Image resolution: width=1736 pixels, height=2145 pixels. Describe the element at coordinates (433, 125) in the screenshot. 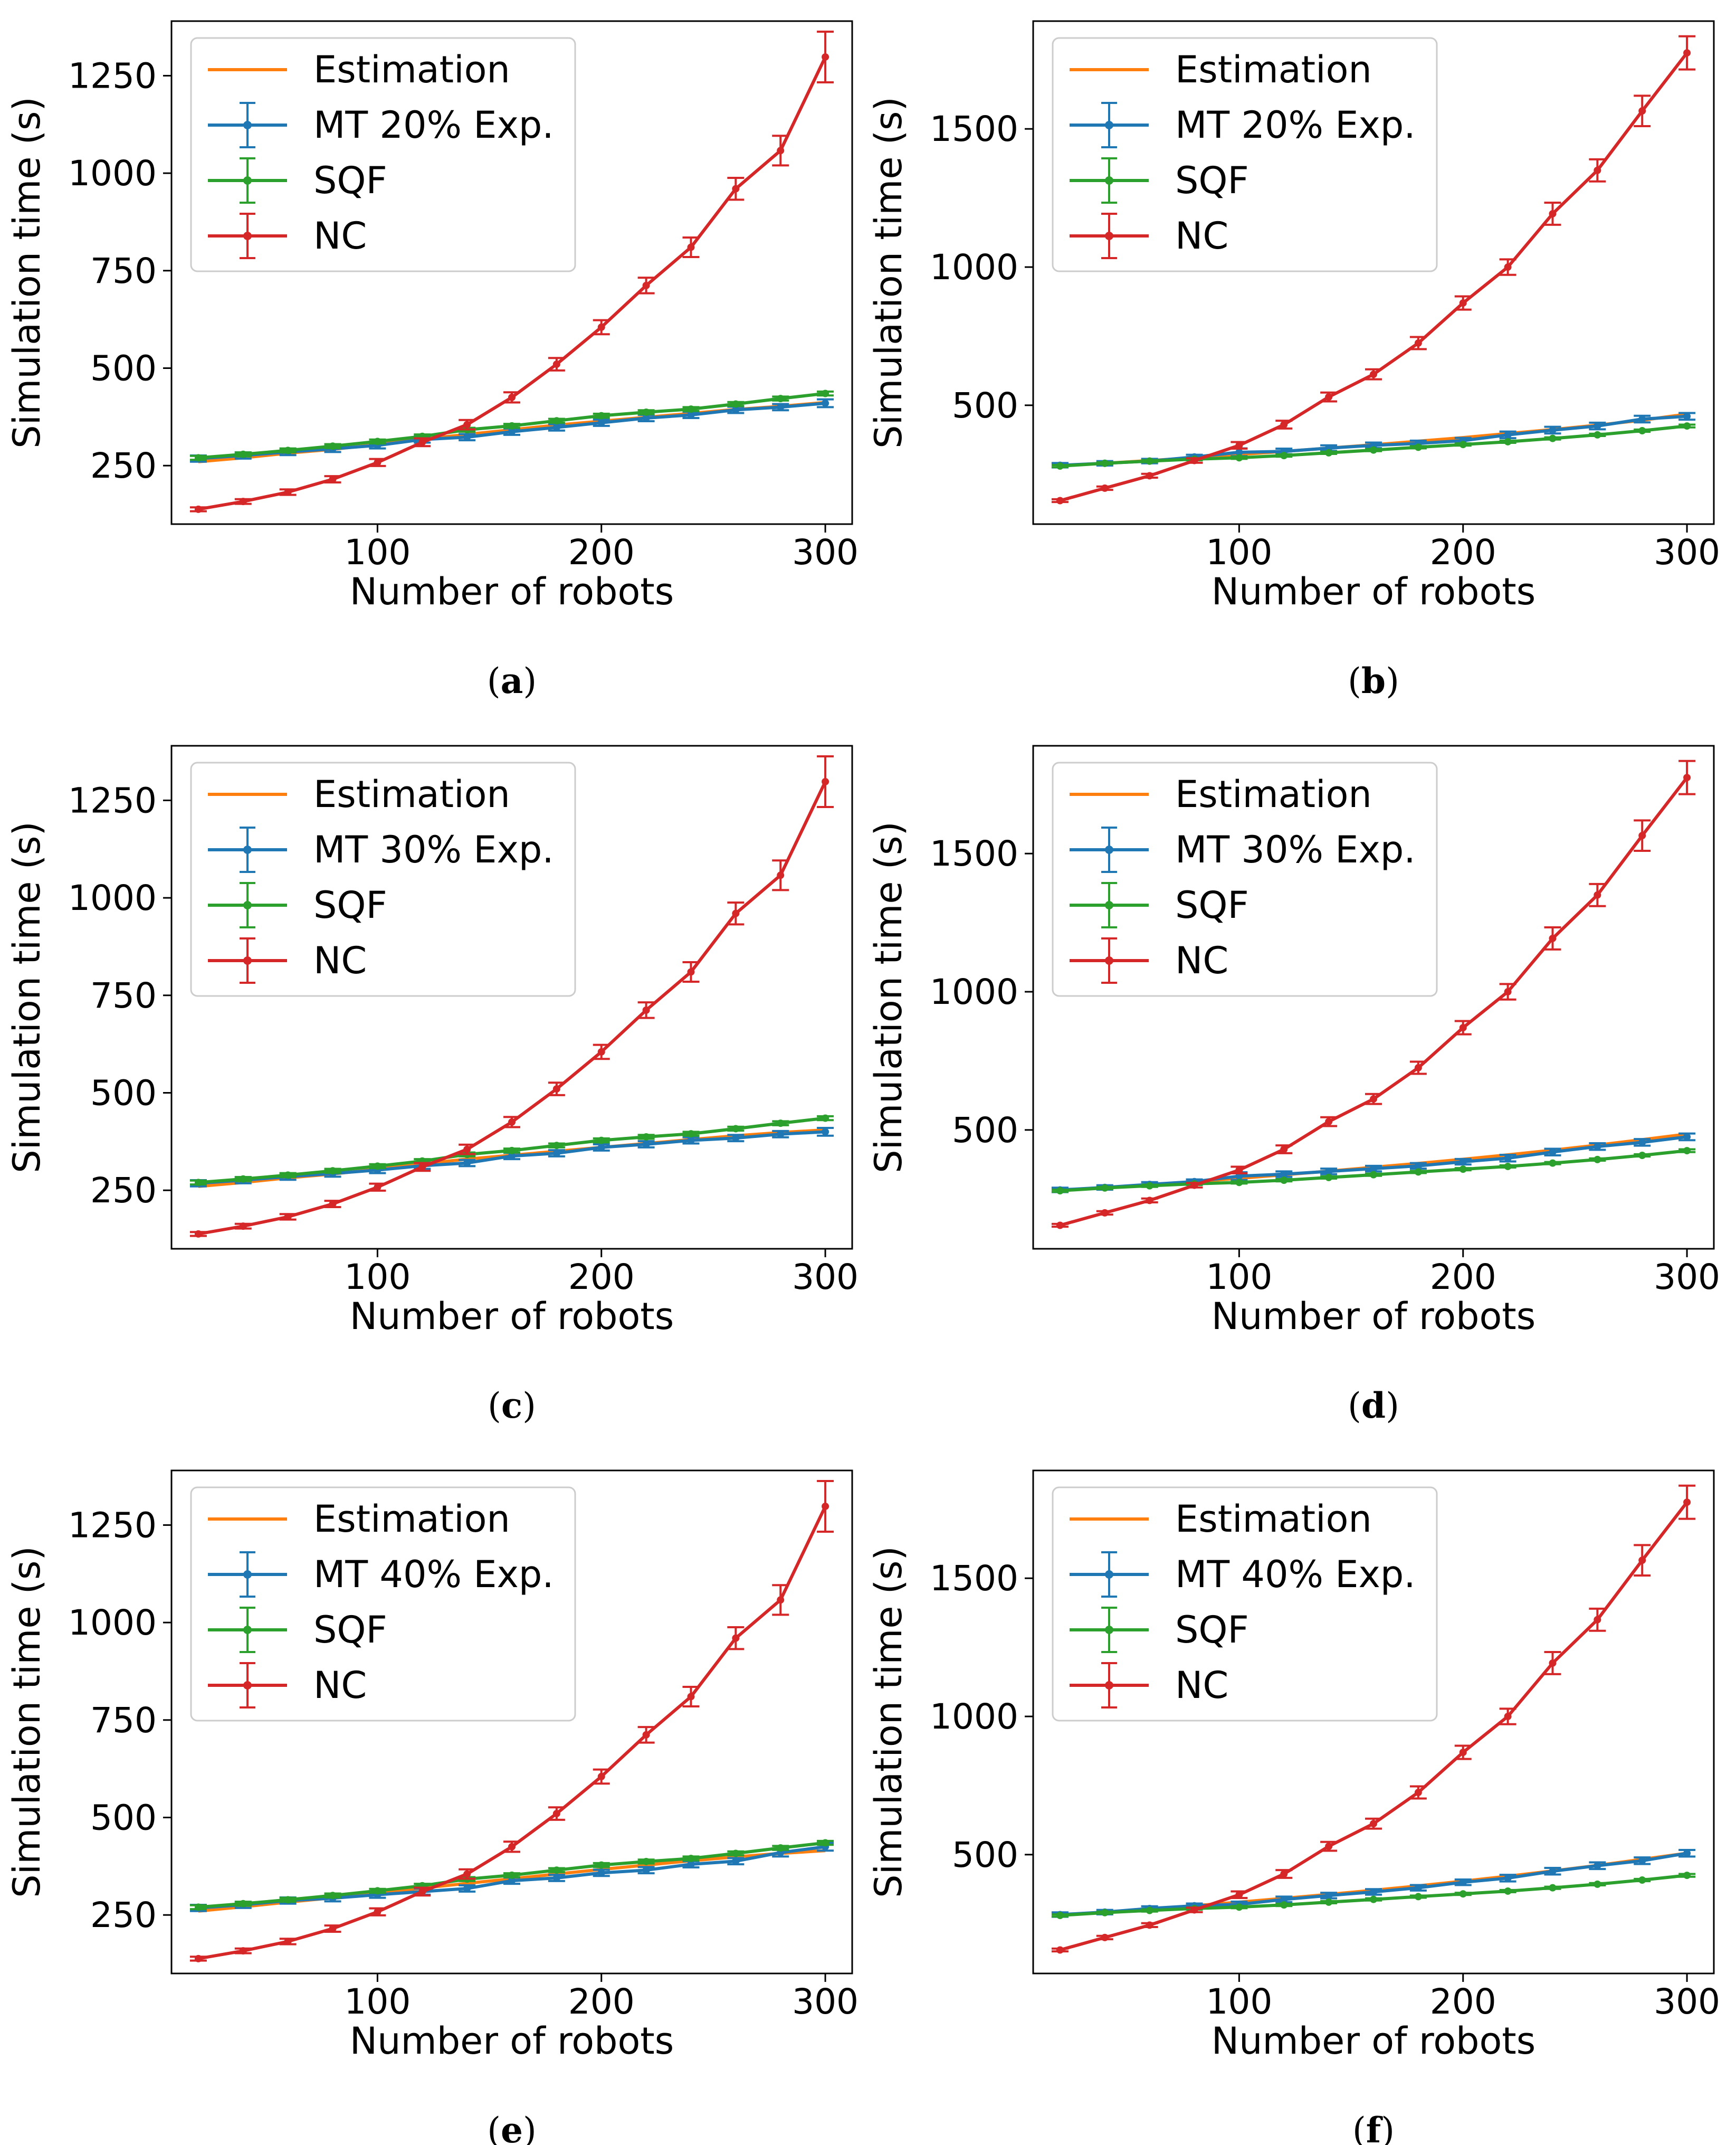

I see `legend-label: MT 20% Exp.` at that location.